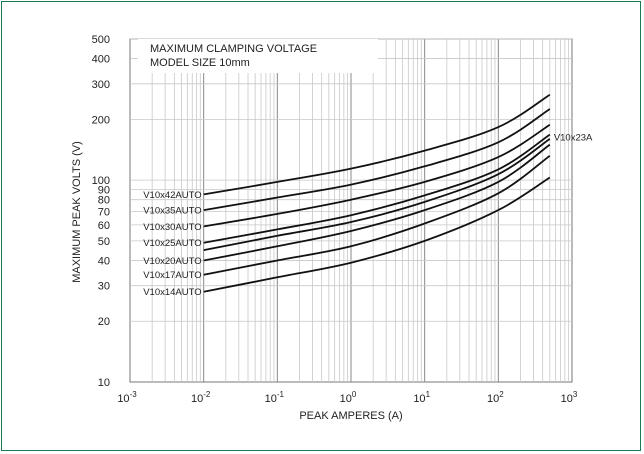 The image size is (644, 454). What do you see at coordinates (104, 201) in the screenshot?
I see `y-tick-label: 80` at bounding box center [104, 201].